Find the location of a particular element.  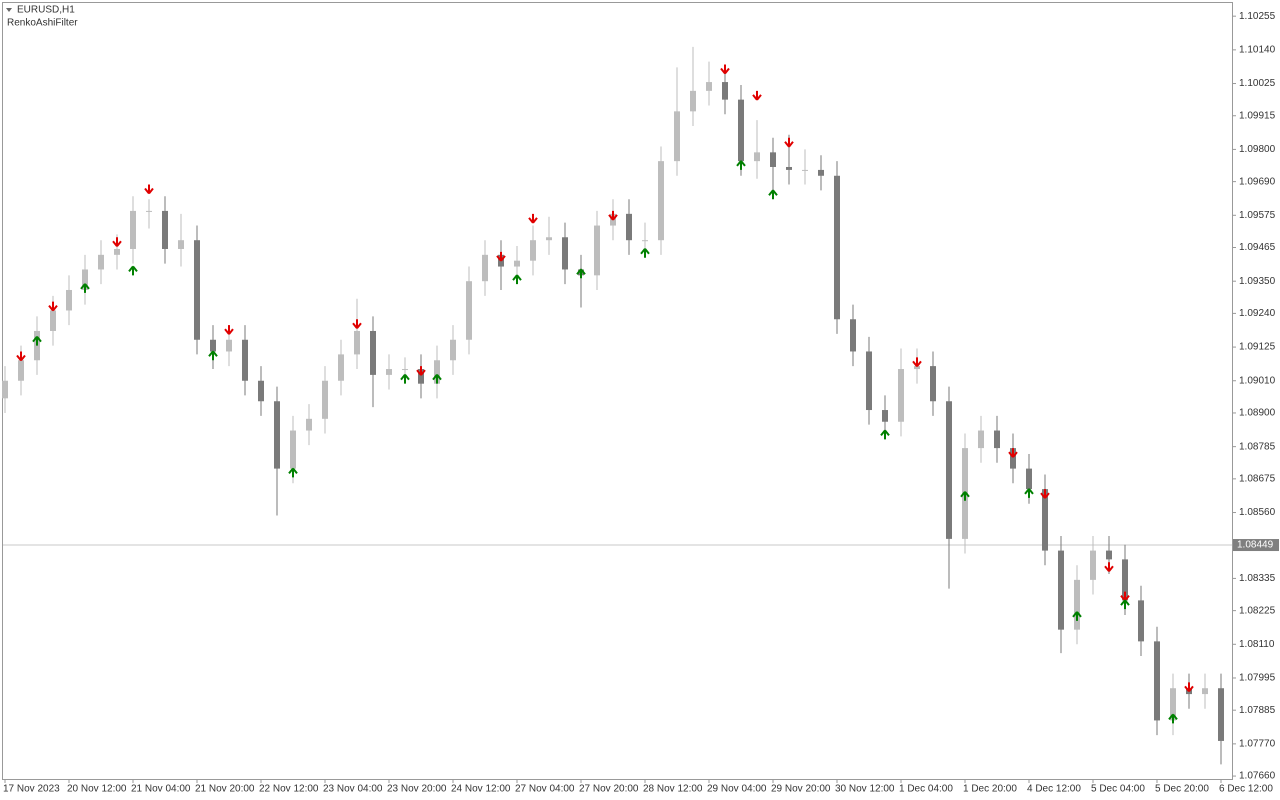

y-tick-label: 1.08785 is located at coordinates (1257, 446).